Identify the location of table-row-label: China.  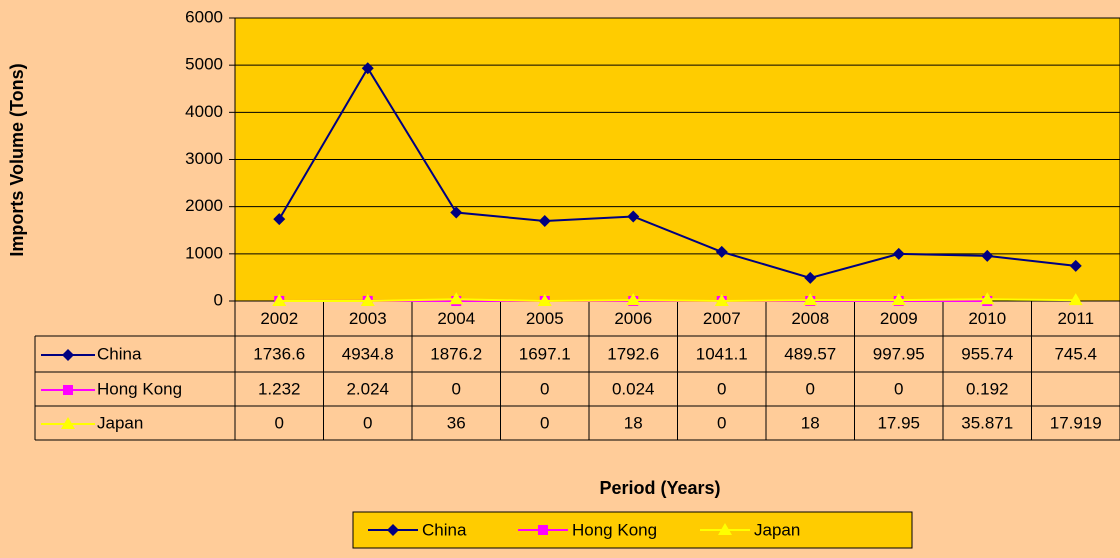
(119, 353).